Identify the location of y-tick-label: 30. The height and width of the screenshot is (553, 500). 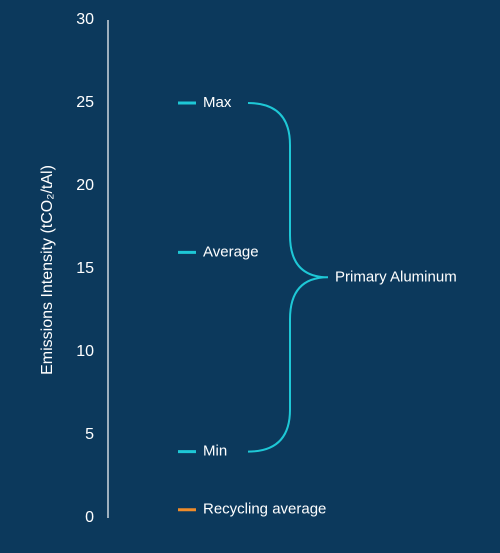
(85, 19).